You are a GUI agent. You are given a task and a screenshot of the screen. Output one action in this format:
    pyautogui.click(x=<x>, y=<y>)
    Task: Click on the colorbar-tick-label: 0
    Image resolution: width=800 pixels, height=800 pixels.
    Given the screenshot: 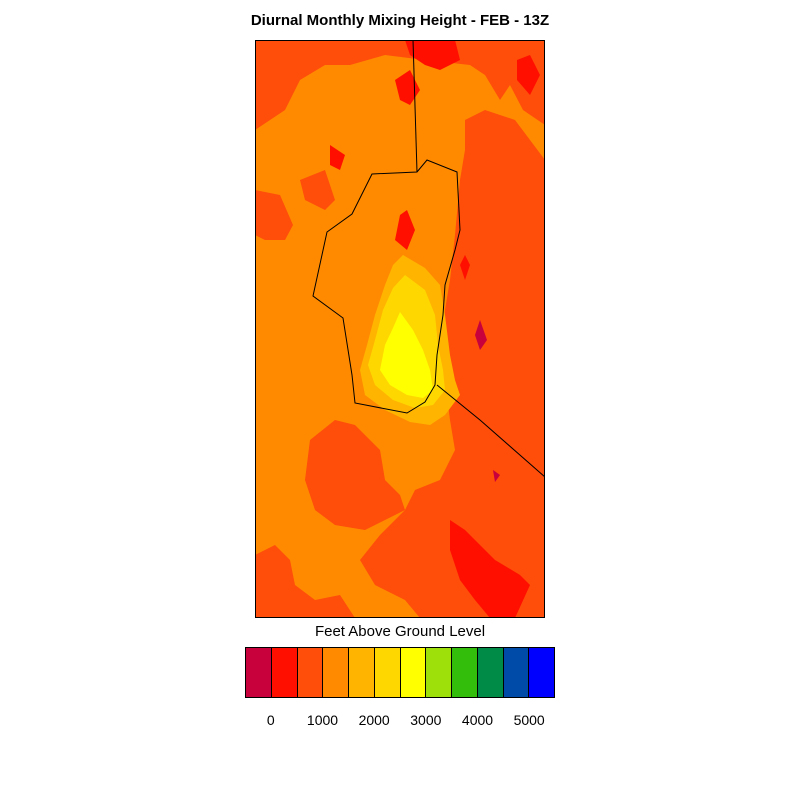 What is the action you would take?
    pyautogui.click(x=270, y=720)
    